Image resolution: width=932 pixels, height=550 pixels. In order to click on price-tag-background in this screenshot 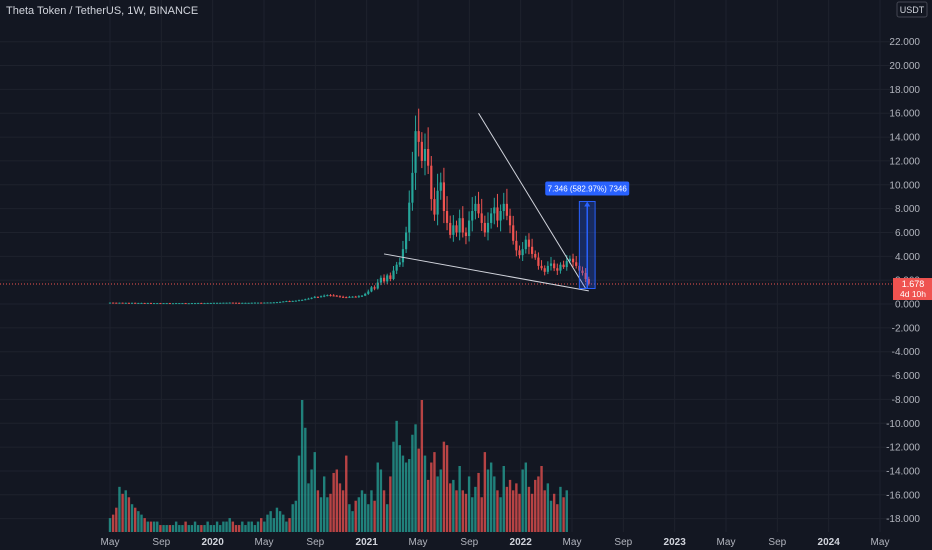, I will do `click(912, 289)`.